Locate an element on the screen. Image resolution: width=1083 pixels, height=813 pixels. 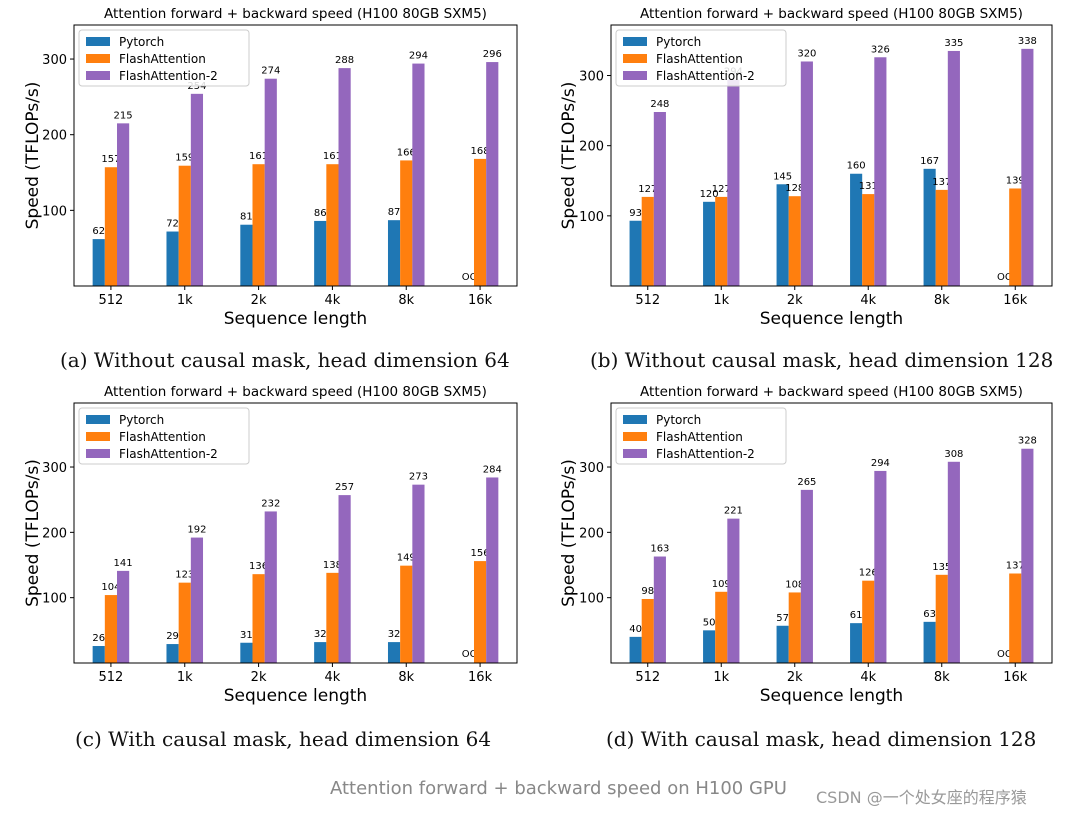
data-label: 127 is located at coordinates (721, 189).